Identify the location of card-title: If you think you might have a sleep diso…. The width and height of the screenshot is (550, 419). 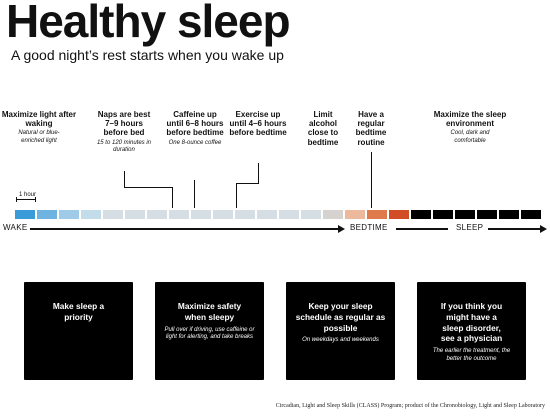
(471, 322).